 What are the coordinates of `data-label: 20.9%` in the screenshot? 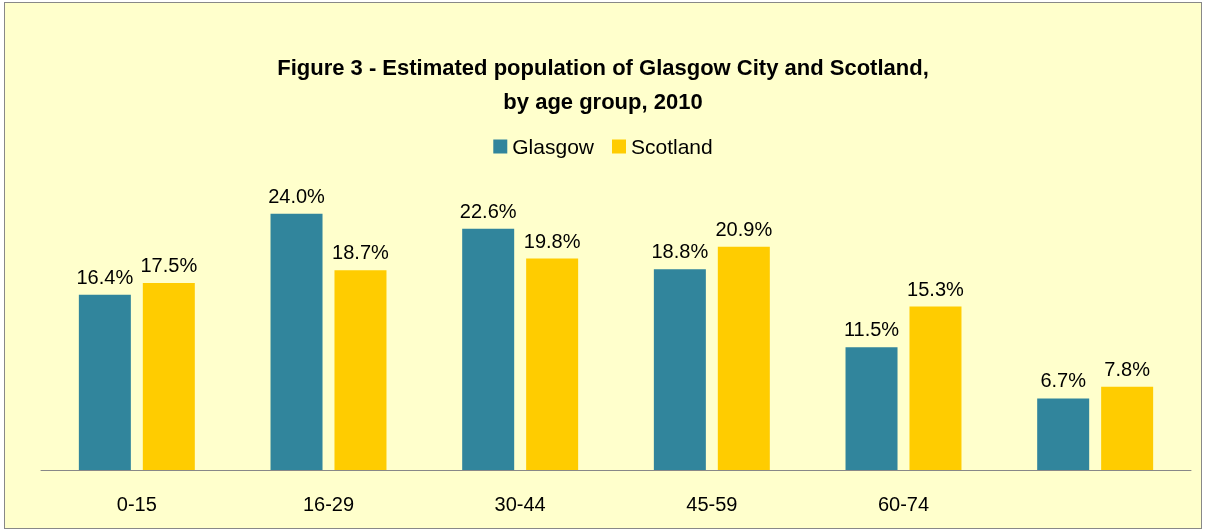 It's located at (744, 228).